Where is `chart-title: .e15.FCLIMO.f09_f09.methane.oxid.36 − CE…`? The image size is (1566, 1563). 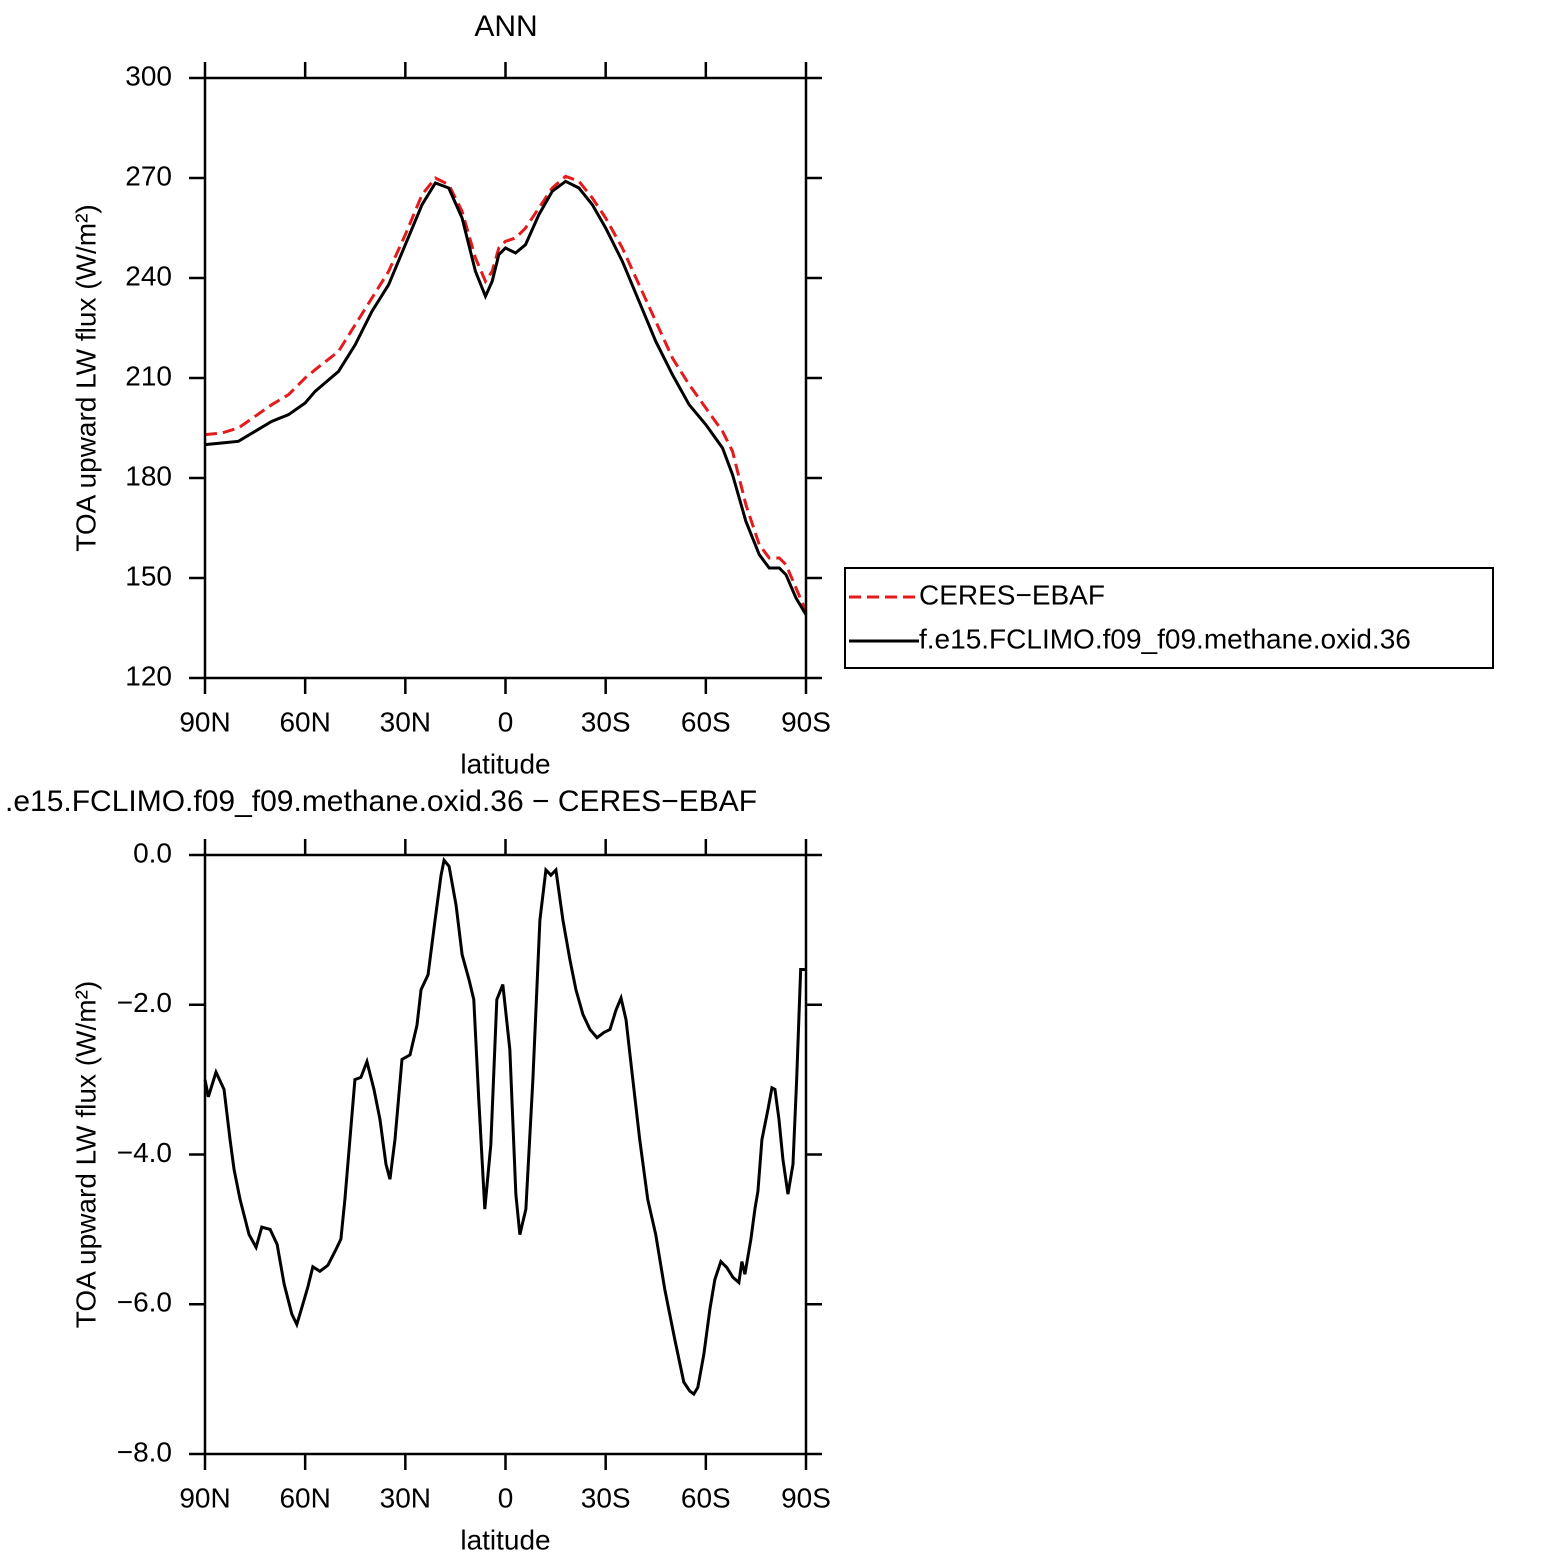 chart-title: .e15.FCLIMO.f09_f09.methane.oxid.36 − CE… is located at coordinates (381, 801).